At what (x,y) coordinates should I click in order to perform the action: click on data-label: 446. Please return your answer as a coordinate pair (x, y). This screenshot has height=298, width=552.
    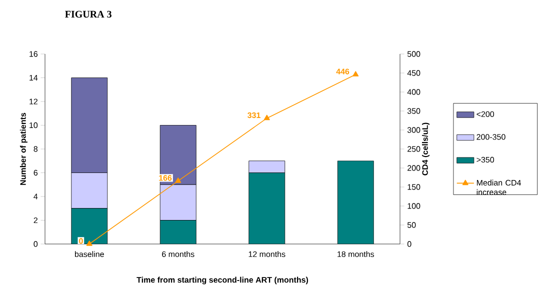
    Looking at the image, I should click on (343, 71).